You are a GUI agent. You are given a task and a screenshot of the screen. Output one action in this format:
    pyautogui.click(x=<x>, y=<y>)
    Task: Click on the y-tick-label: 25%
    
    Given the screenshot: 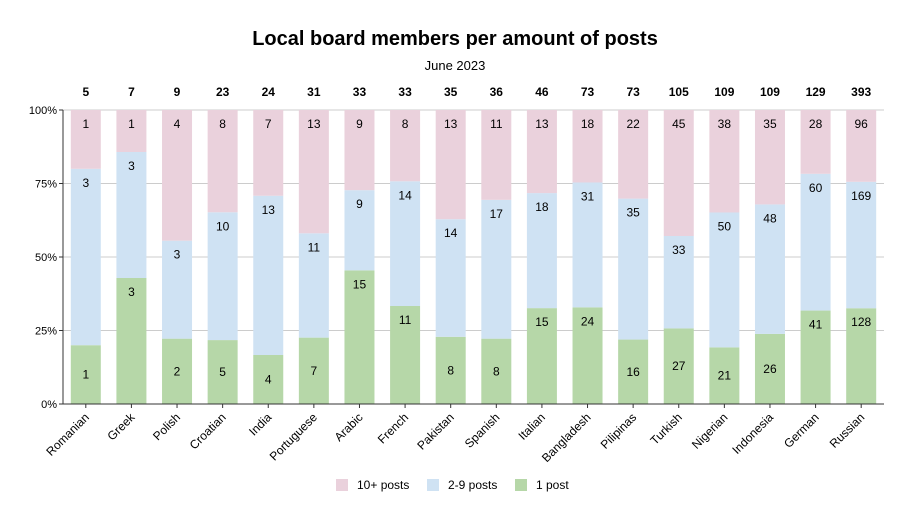 What is the action you would take?
    pyautogui.click(x=46, y=332)
    